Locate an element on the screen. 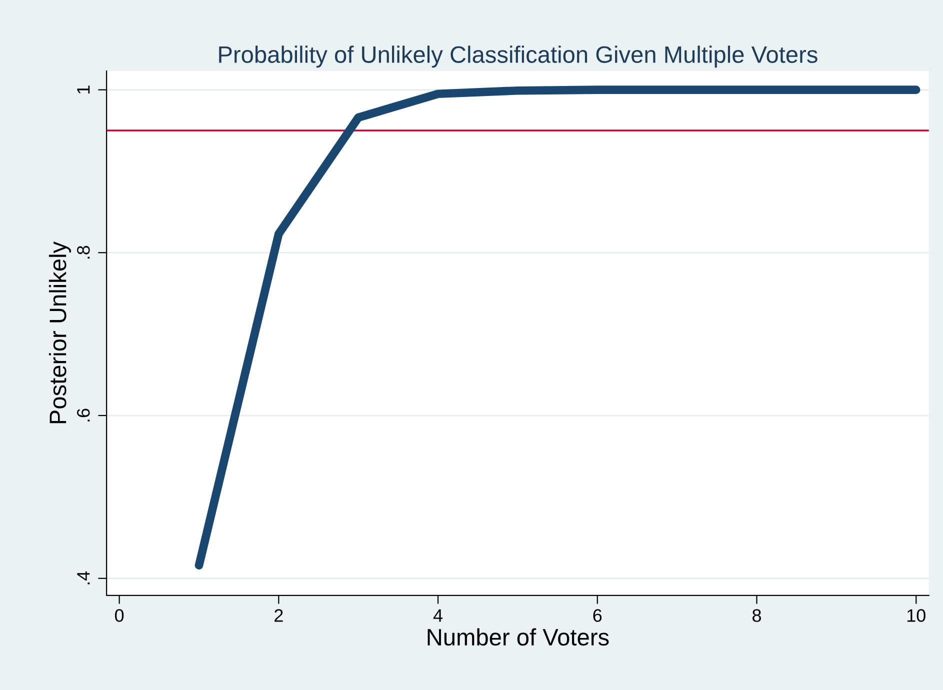 This screenshot has width=943, height=690. x-tick-label: 0 is located at coordinates (119, 615).